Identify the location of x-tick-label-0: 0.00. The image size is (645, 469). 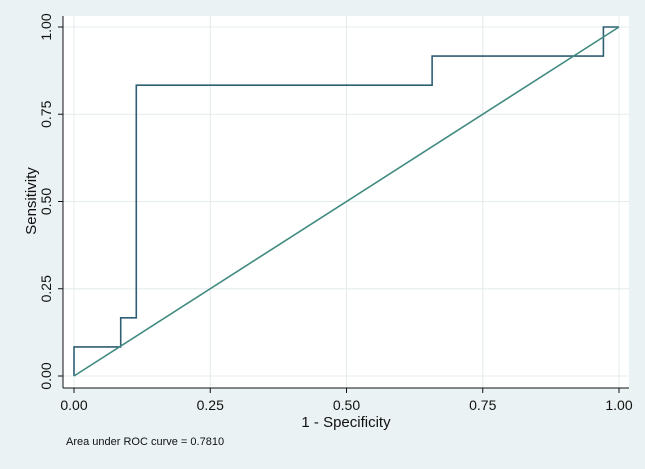
(73, 405).